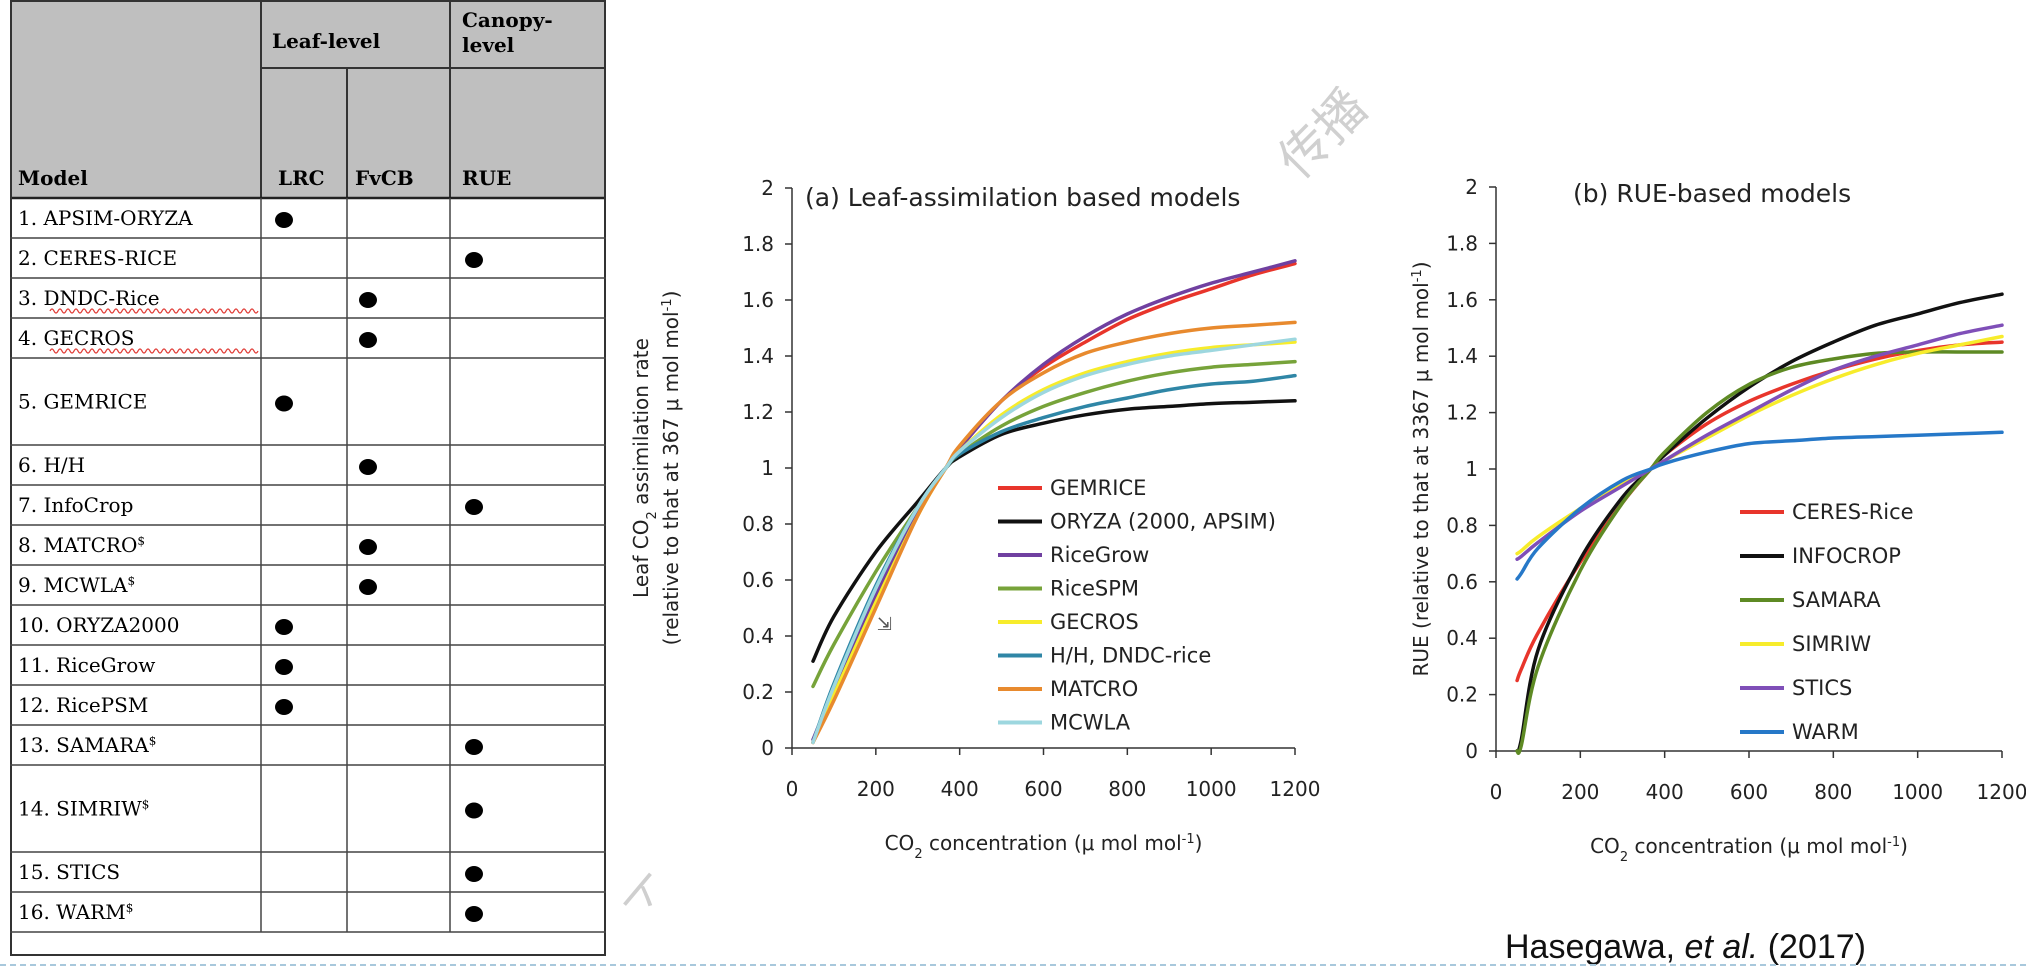 Image resolution: width=2026 pixels, height=969 pixels. I want to click on table-row: 13. SAMARA$, so click(308, 745).